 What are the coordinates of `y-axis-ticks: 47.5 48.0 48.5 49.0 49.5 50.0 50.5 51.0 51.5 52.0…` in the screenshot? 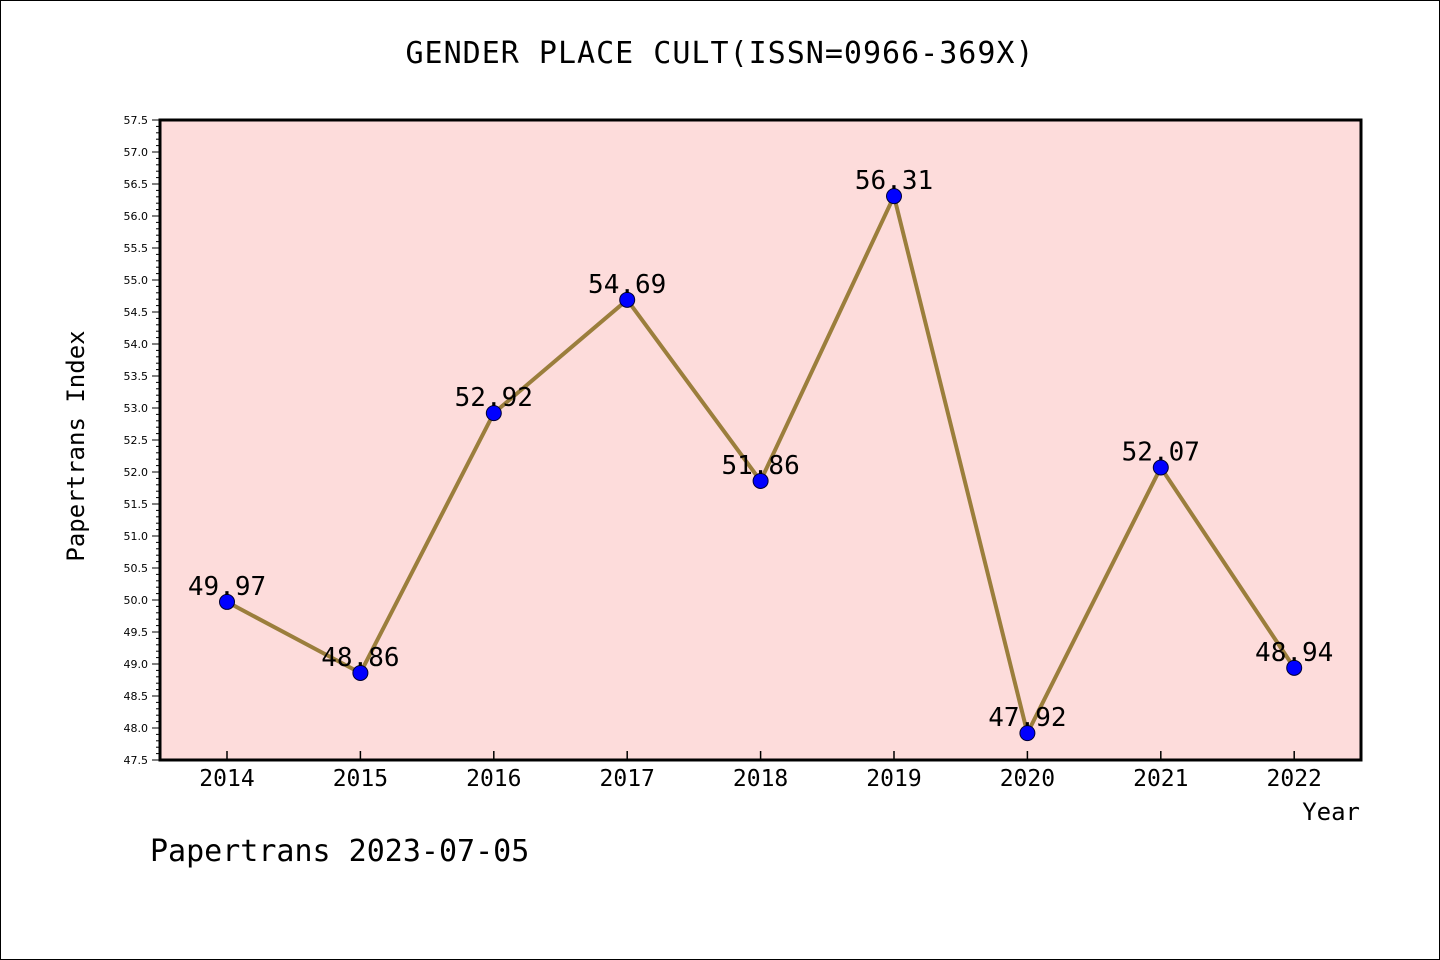 It's located at (142, 440).